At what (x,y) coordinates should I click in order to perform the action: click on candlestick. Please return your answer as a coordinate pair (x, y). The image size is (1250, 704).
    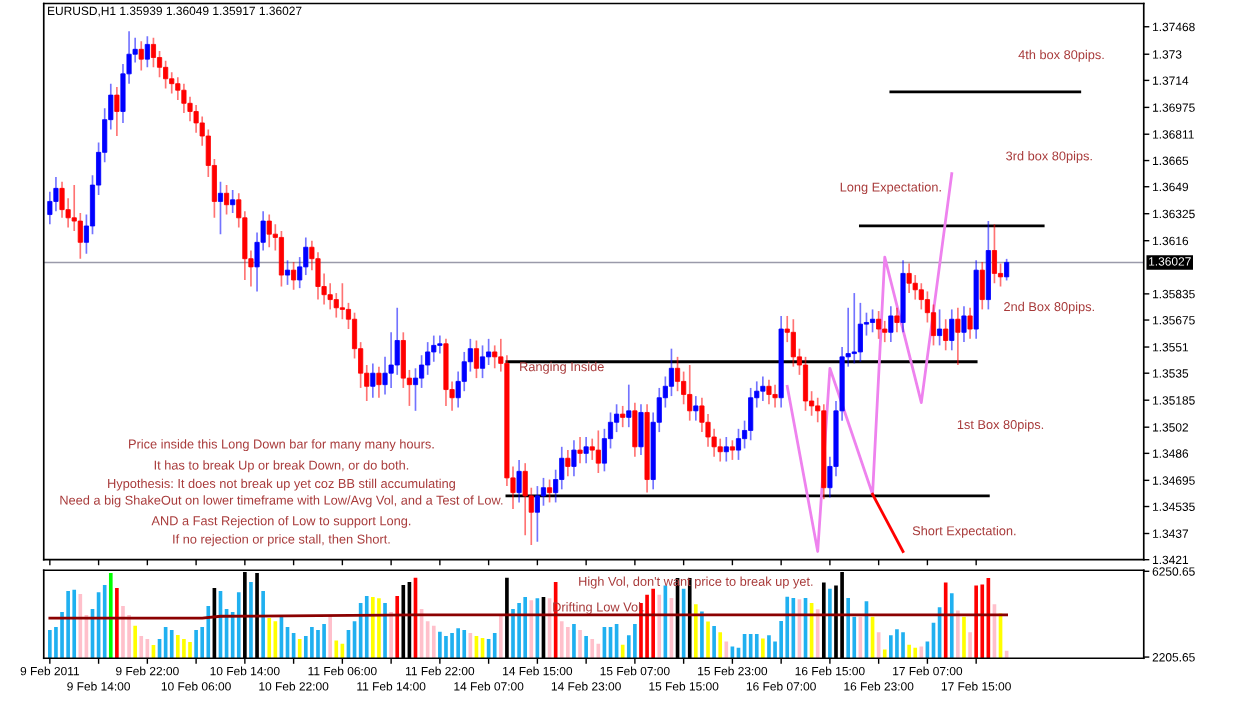
    Looking at the image, I should click on (440, 344).